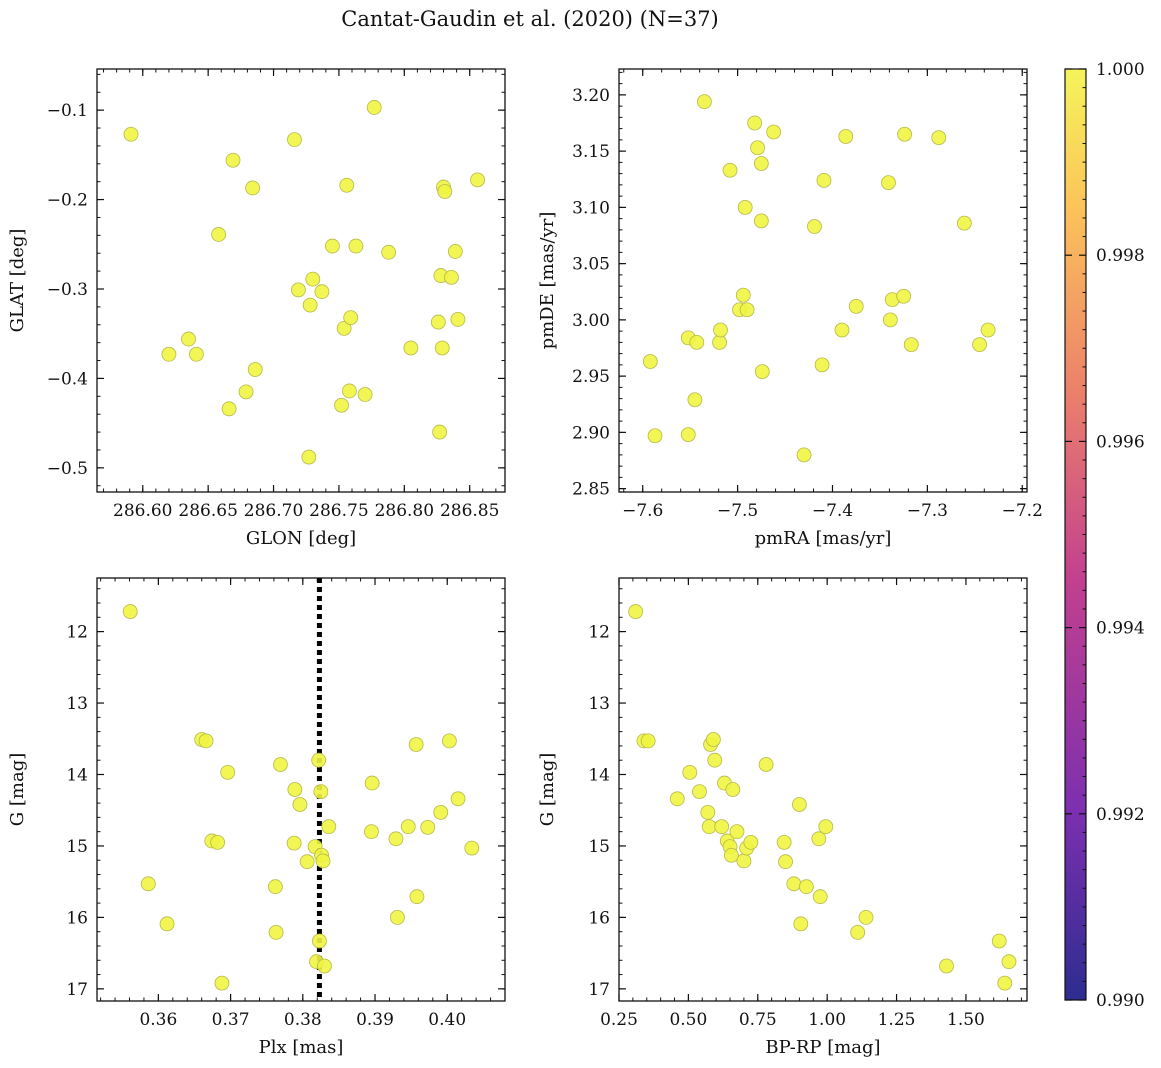 Image resolution: width=1161 pixels, height=1068 pixels. I want to click on figure-title: Cantat-Gaudin et al. (2020) (N=37), so click(530, 19).